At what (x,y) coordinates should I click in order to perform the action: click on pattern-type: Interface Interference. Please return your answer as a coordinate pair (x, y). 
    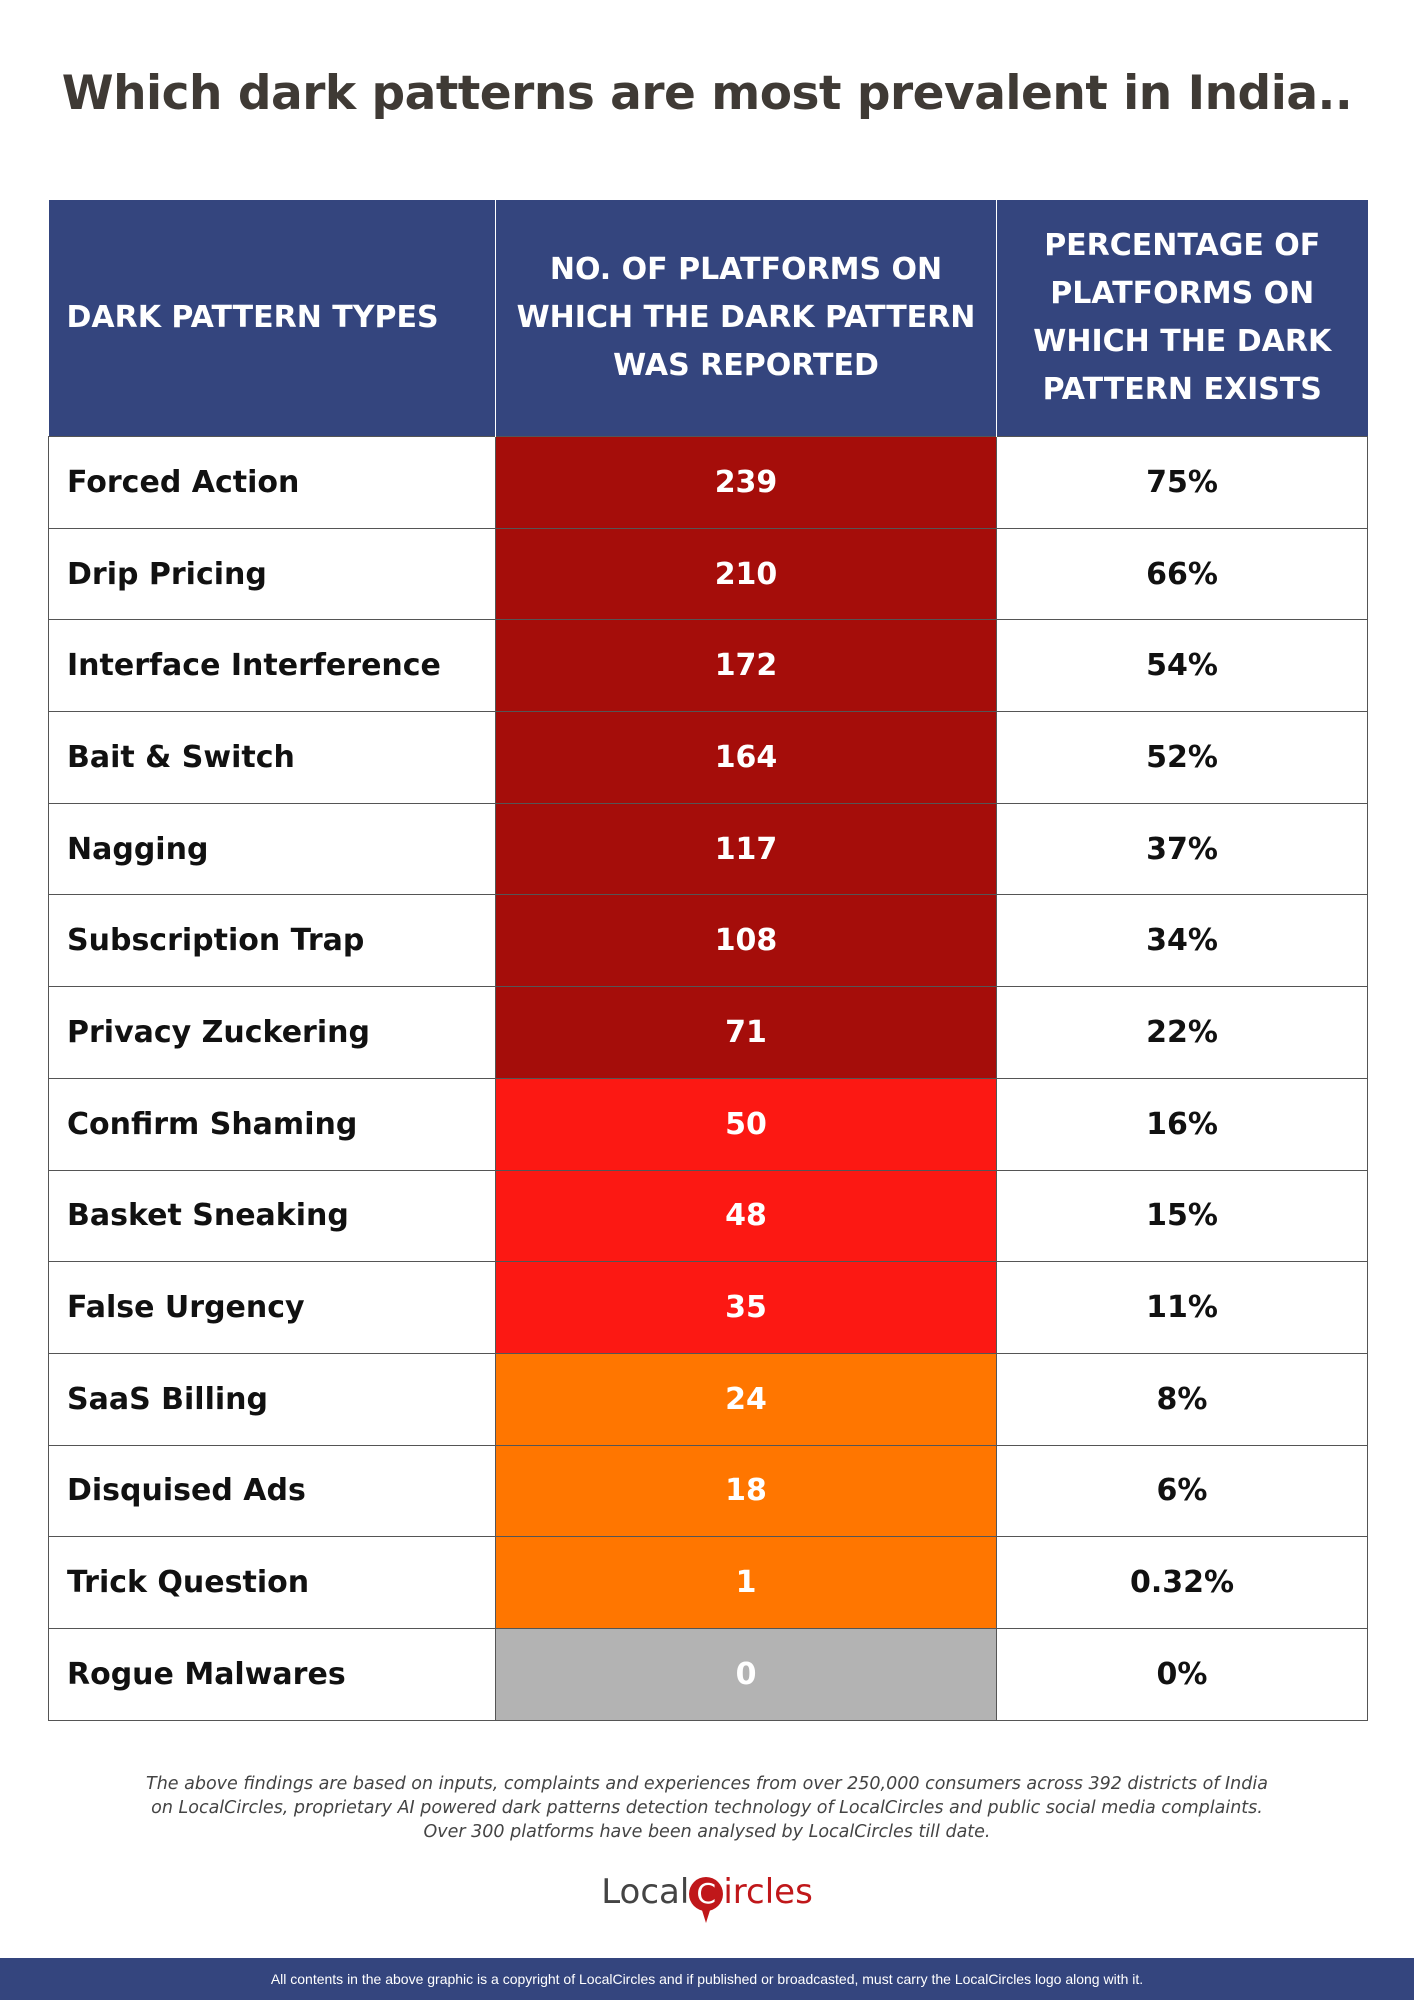
    Looking at the image, I should click on (272, 666).